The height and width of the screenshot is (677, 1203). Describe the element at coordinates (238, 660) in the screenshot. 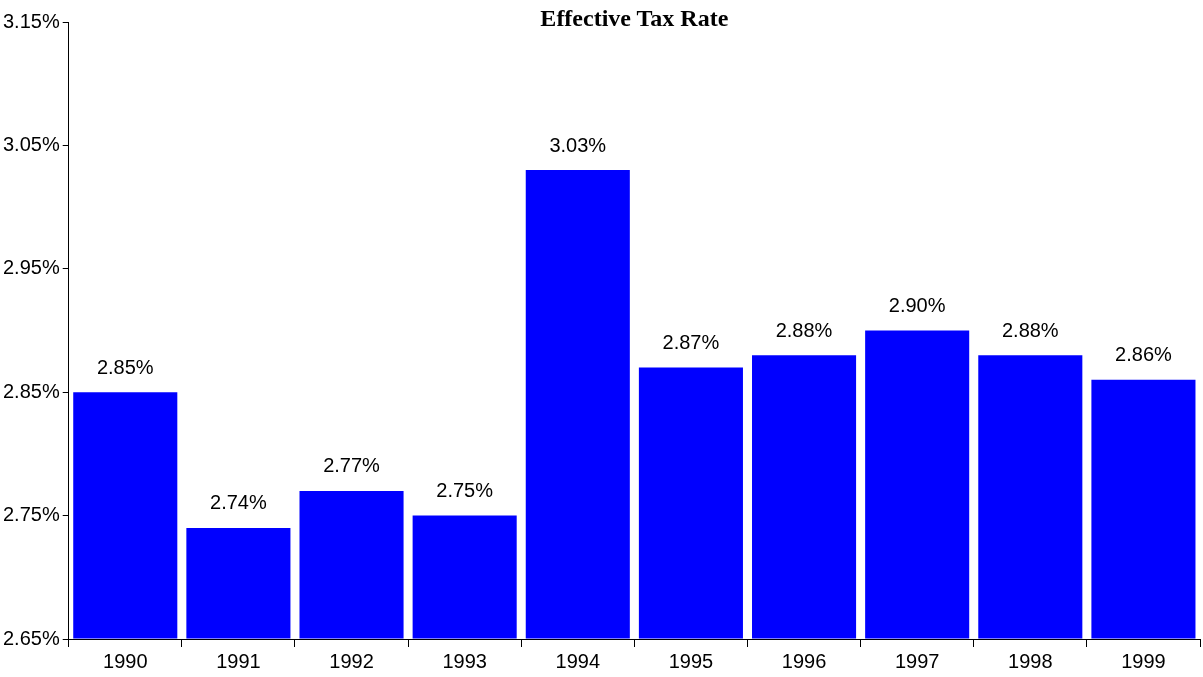

I see `x-tick-label: 1991` at that location.